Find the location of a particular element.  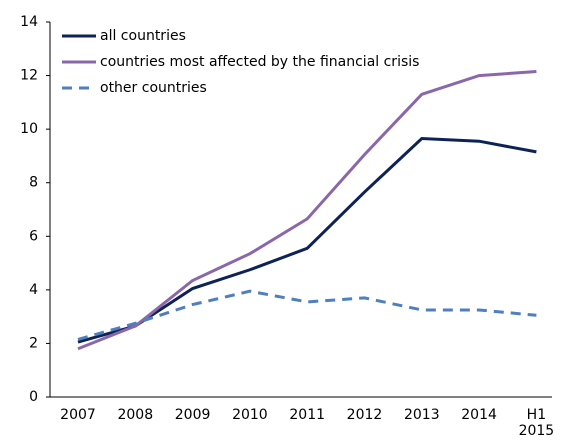

y-tick-label: 2 is located at coordinates (33, 343).